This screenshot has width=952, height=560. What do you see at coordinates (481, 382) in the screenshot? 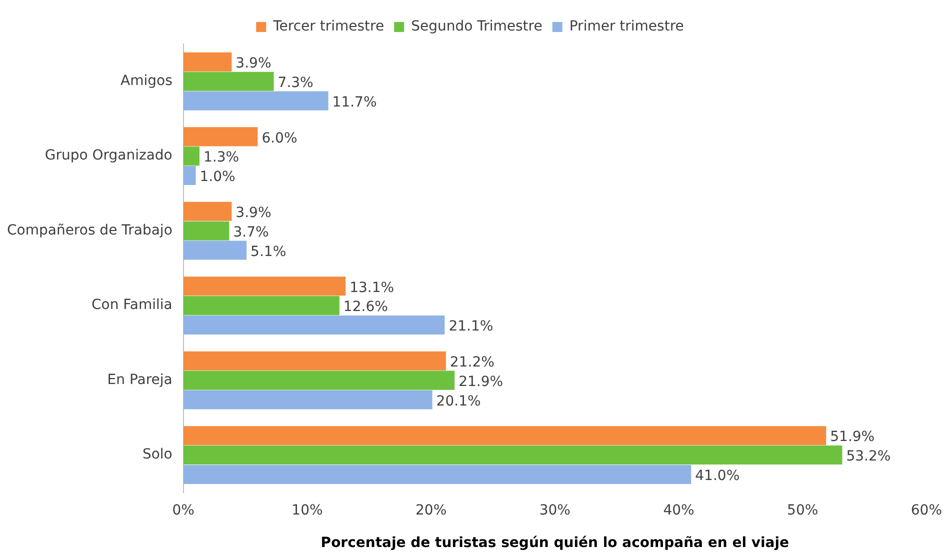
I see `data-label: 21.9%` at bounding box center [481, 382].